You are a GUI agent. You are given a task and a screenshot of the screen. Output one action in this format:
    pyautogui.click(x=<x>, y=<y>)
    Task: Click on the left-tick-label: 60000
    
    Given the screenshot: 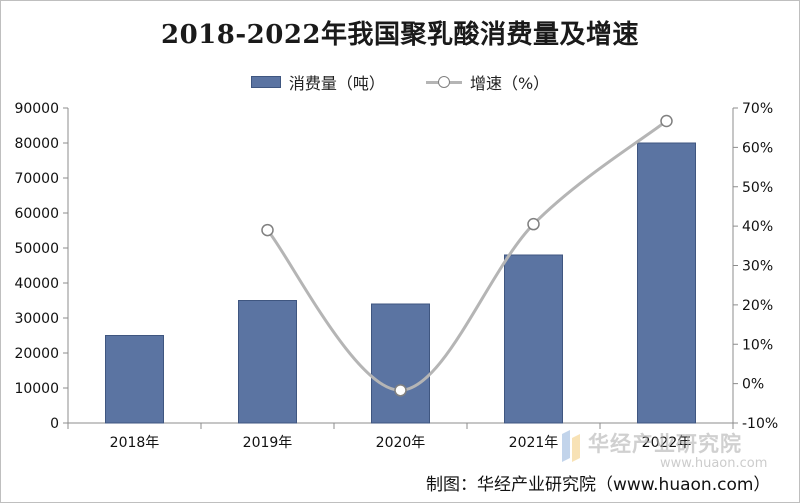 What is the action you would take?
    pyautogui.click(x=36, y=214)
    